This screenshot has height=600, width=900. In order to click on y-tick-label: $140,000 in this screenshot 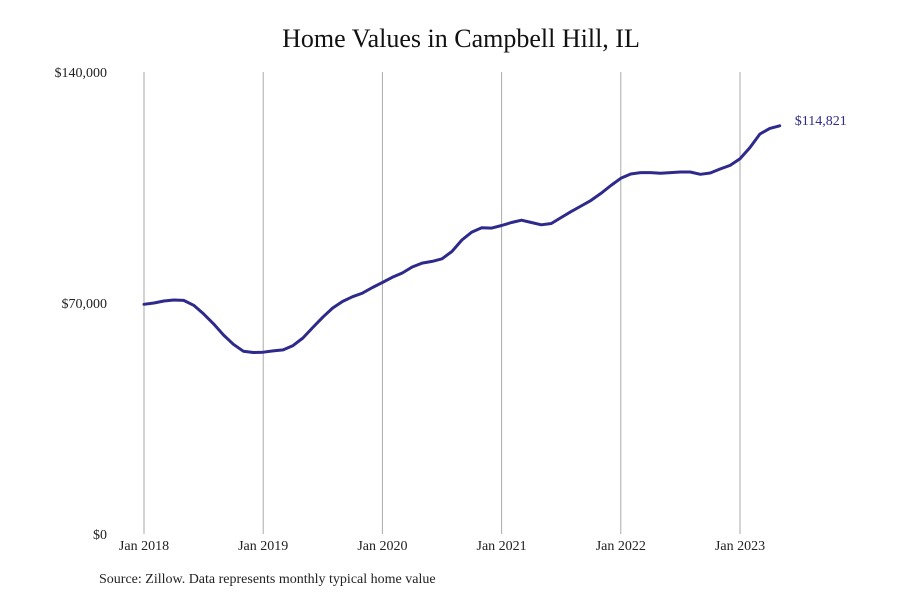, I will do `click(81, 73)`.